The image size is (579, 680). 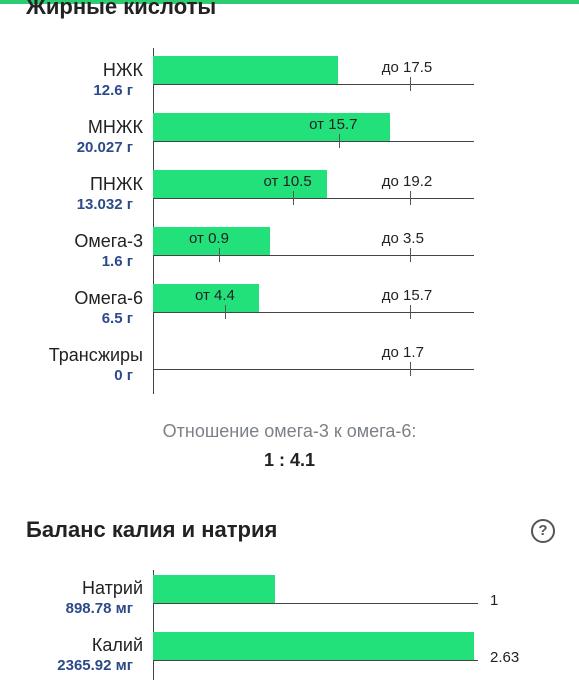 I want to click on mineral-ratio-label: 2.63, so click(x=505, y=657).